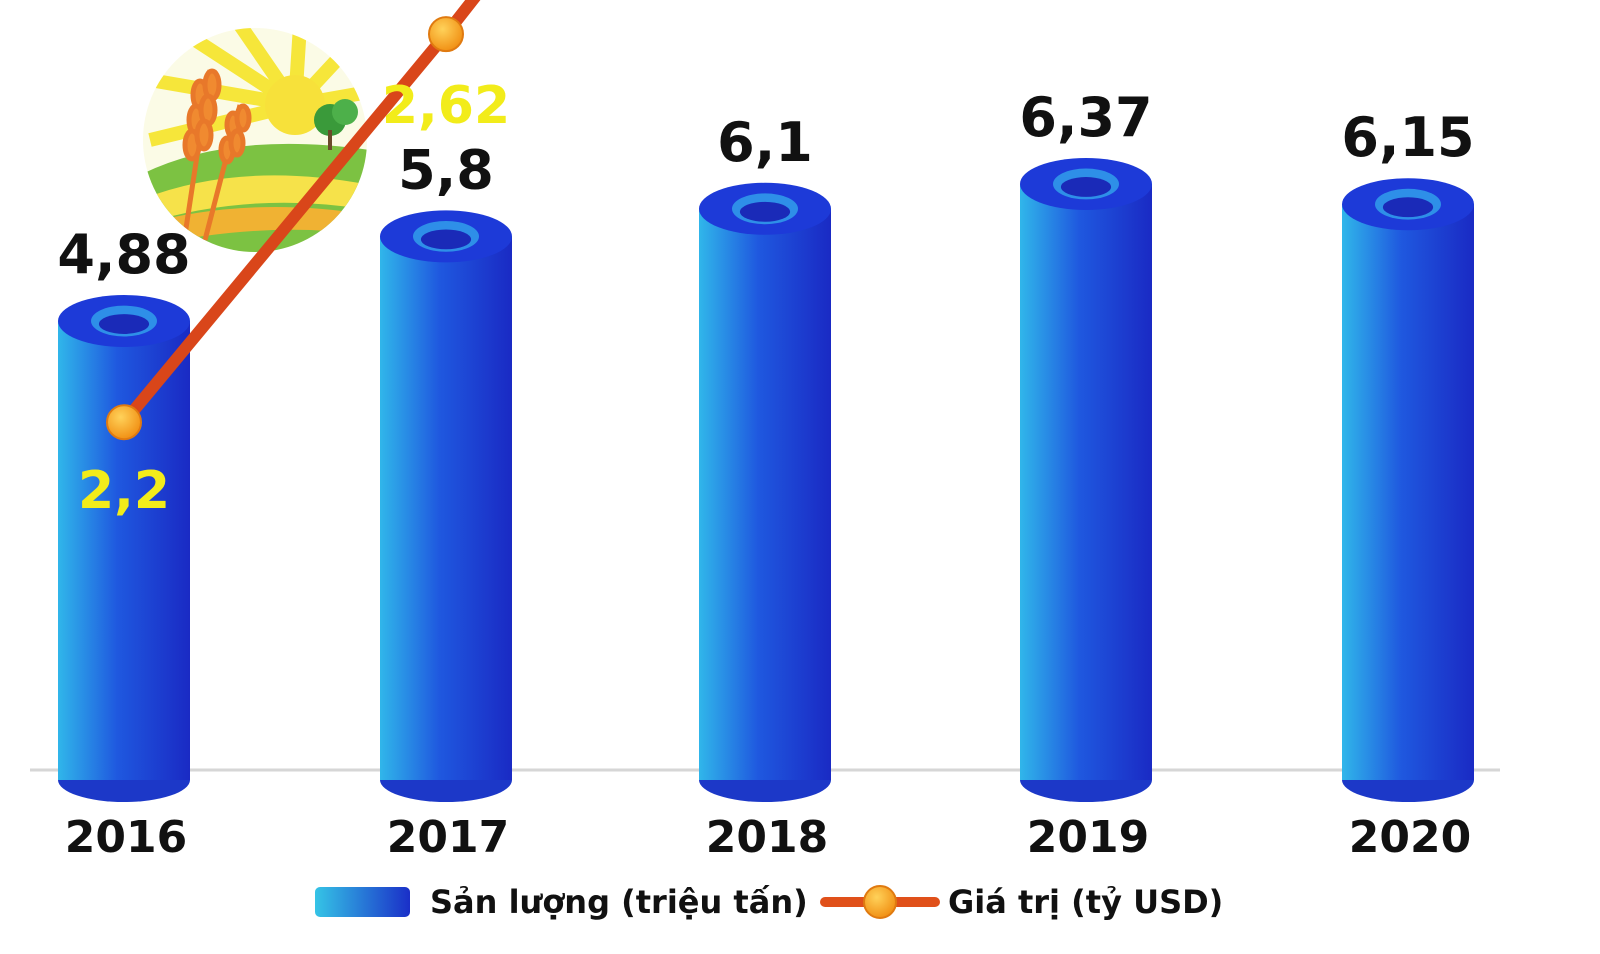 Image resolution: width=1600 pixels, height=954 pixels. Describe the element at coordinates (124, 491) in the screenshot. I see `line-value-label: 2,2` at that location.